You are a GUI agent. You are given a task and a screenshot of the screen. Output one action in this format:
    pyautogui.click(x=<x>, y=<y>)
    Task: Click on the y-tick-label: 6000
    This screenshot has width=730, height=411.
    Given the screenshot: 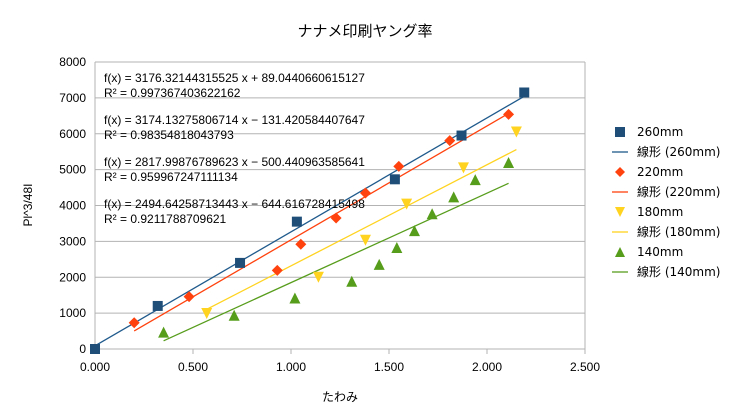 What is the action you would take?
    pyautogui.click(x=72, y=134)
    